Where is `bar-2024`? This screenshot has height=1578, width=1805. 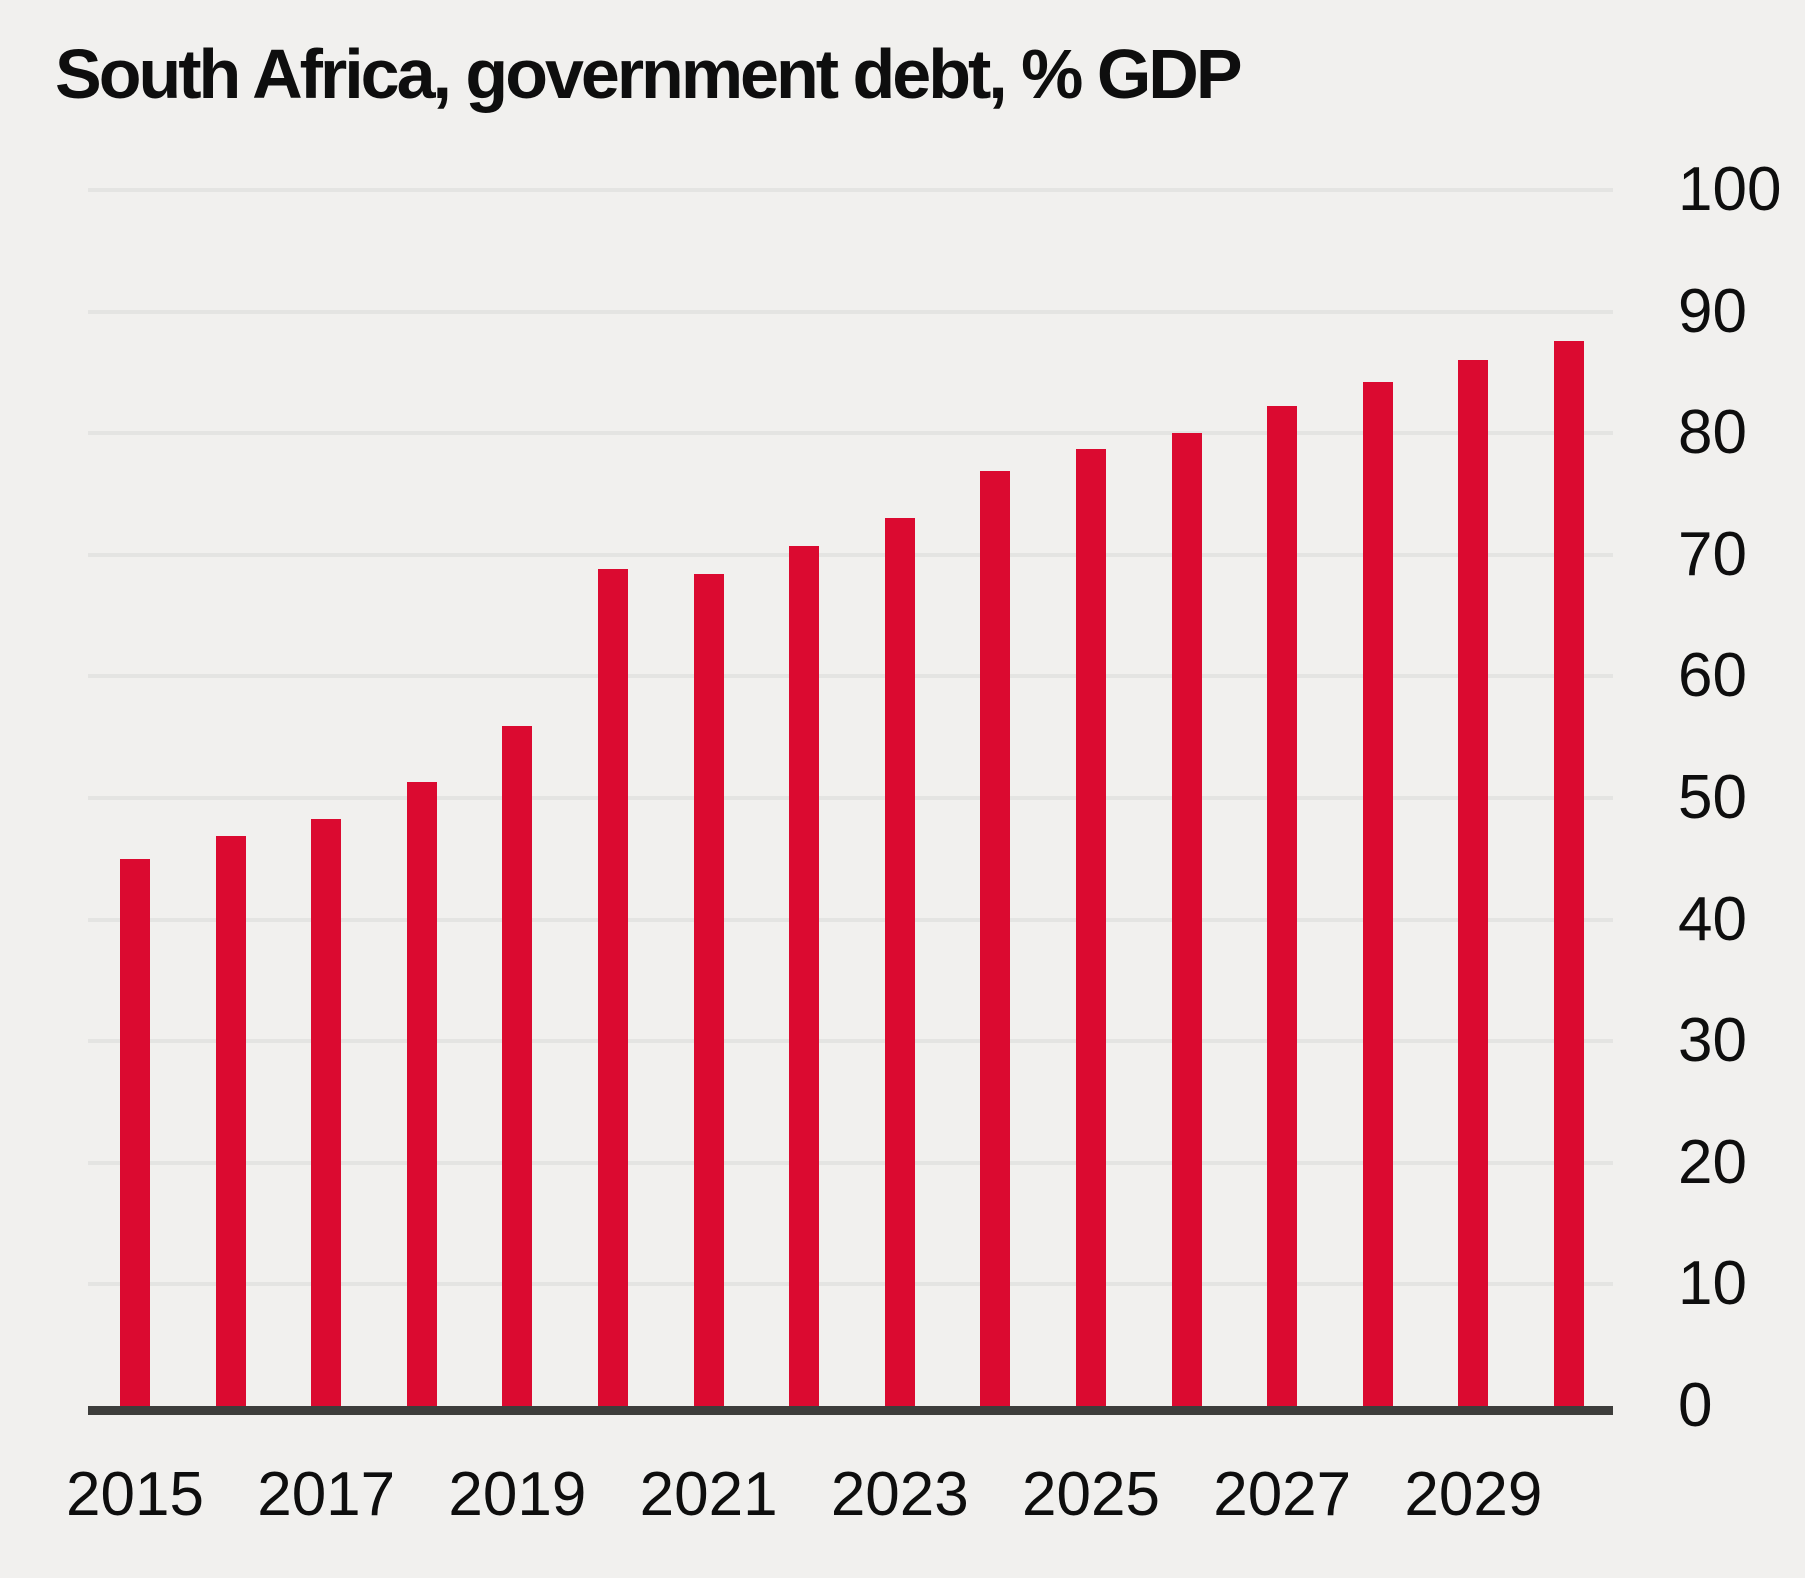
bar-2024 is located at coordinates (995, 938).